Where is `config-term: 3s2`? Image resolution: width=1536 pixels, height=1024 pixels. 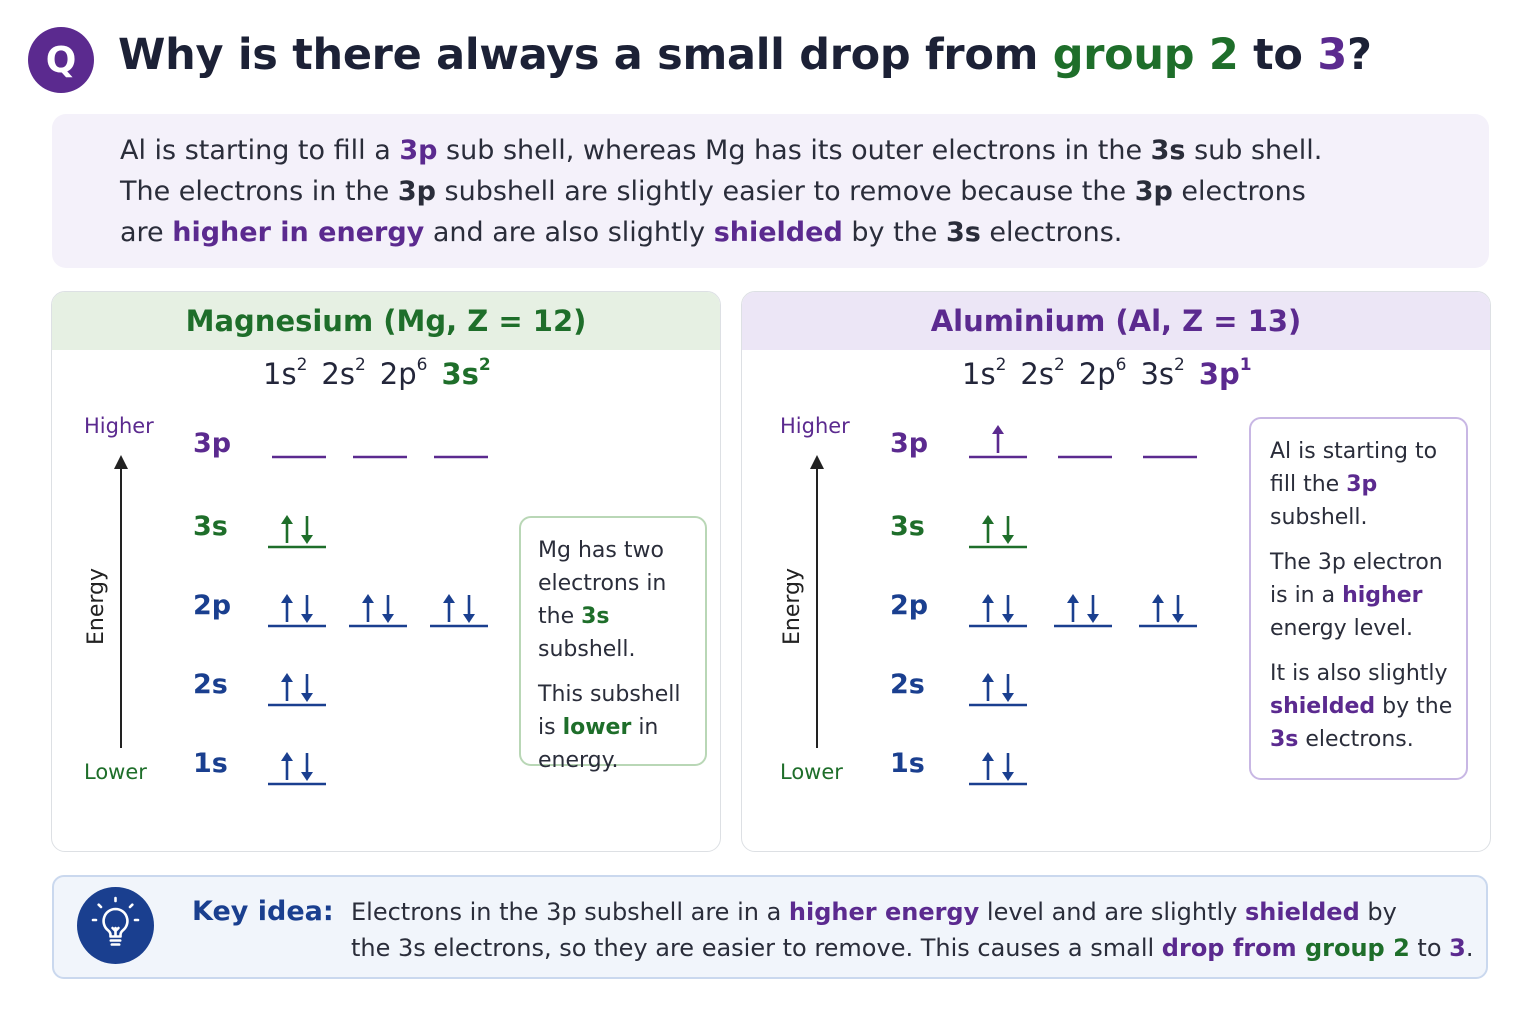 config-term: 3s2 is located at coordinates (466, 373).